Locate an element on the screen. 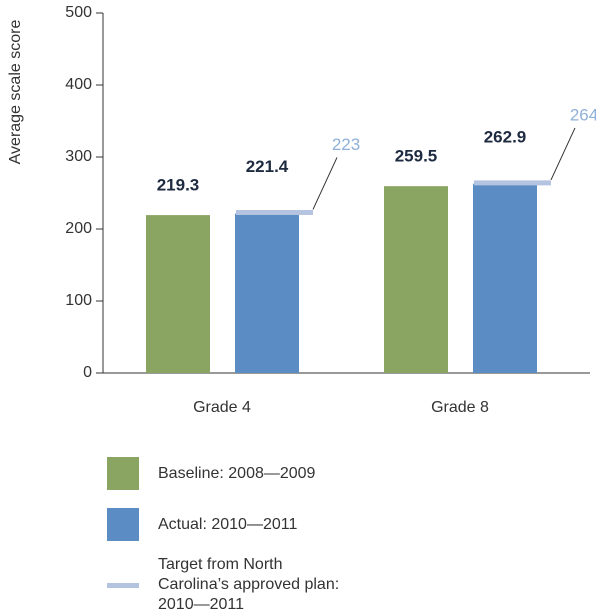 The height and width of the screenshot is (615, 596). legend-label: Actual: 2010—2011 is located at coordinates (228, 524).